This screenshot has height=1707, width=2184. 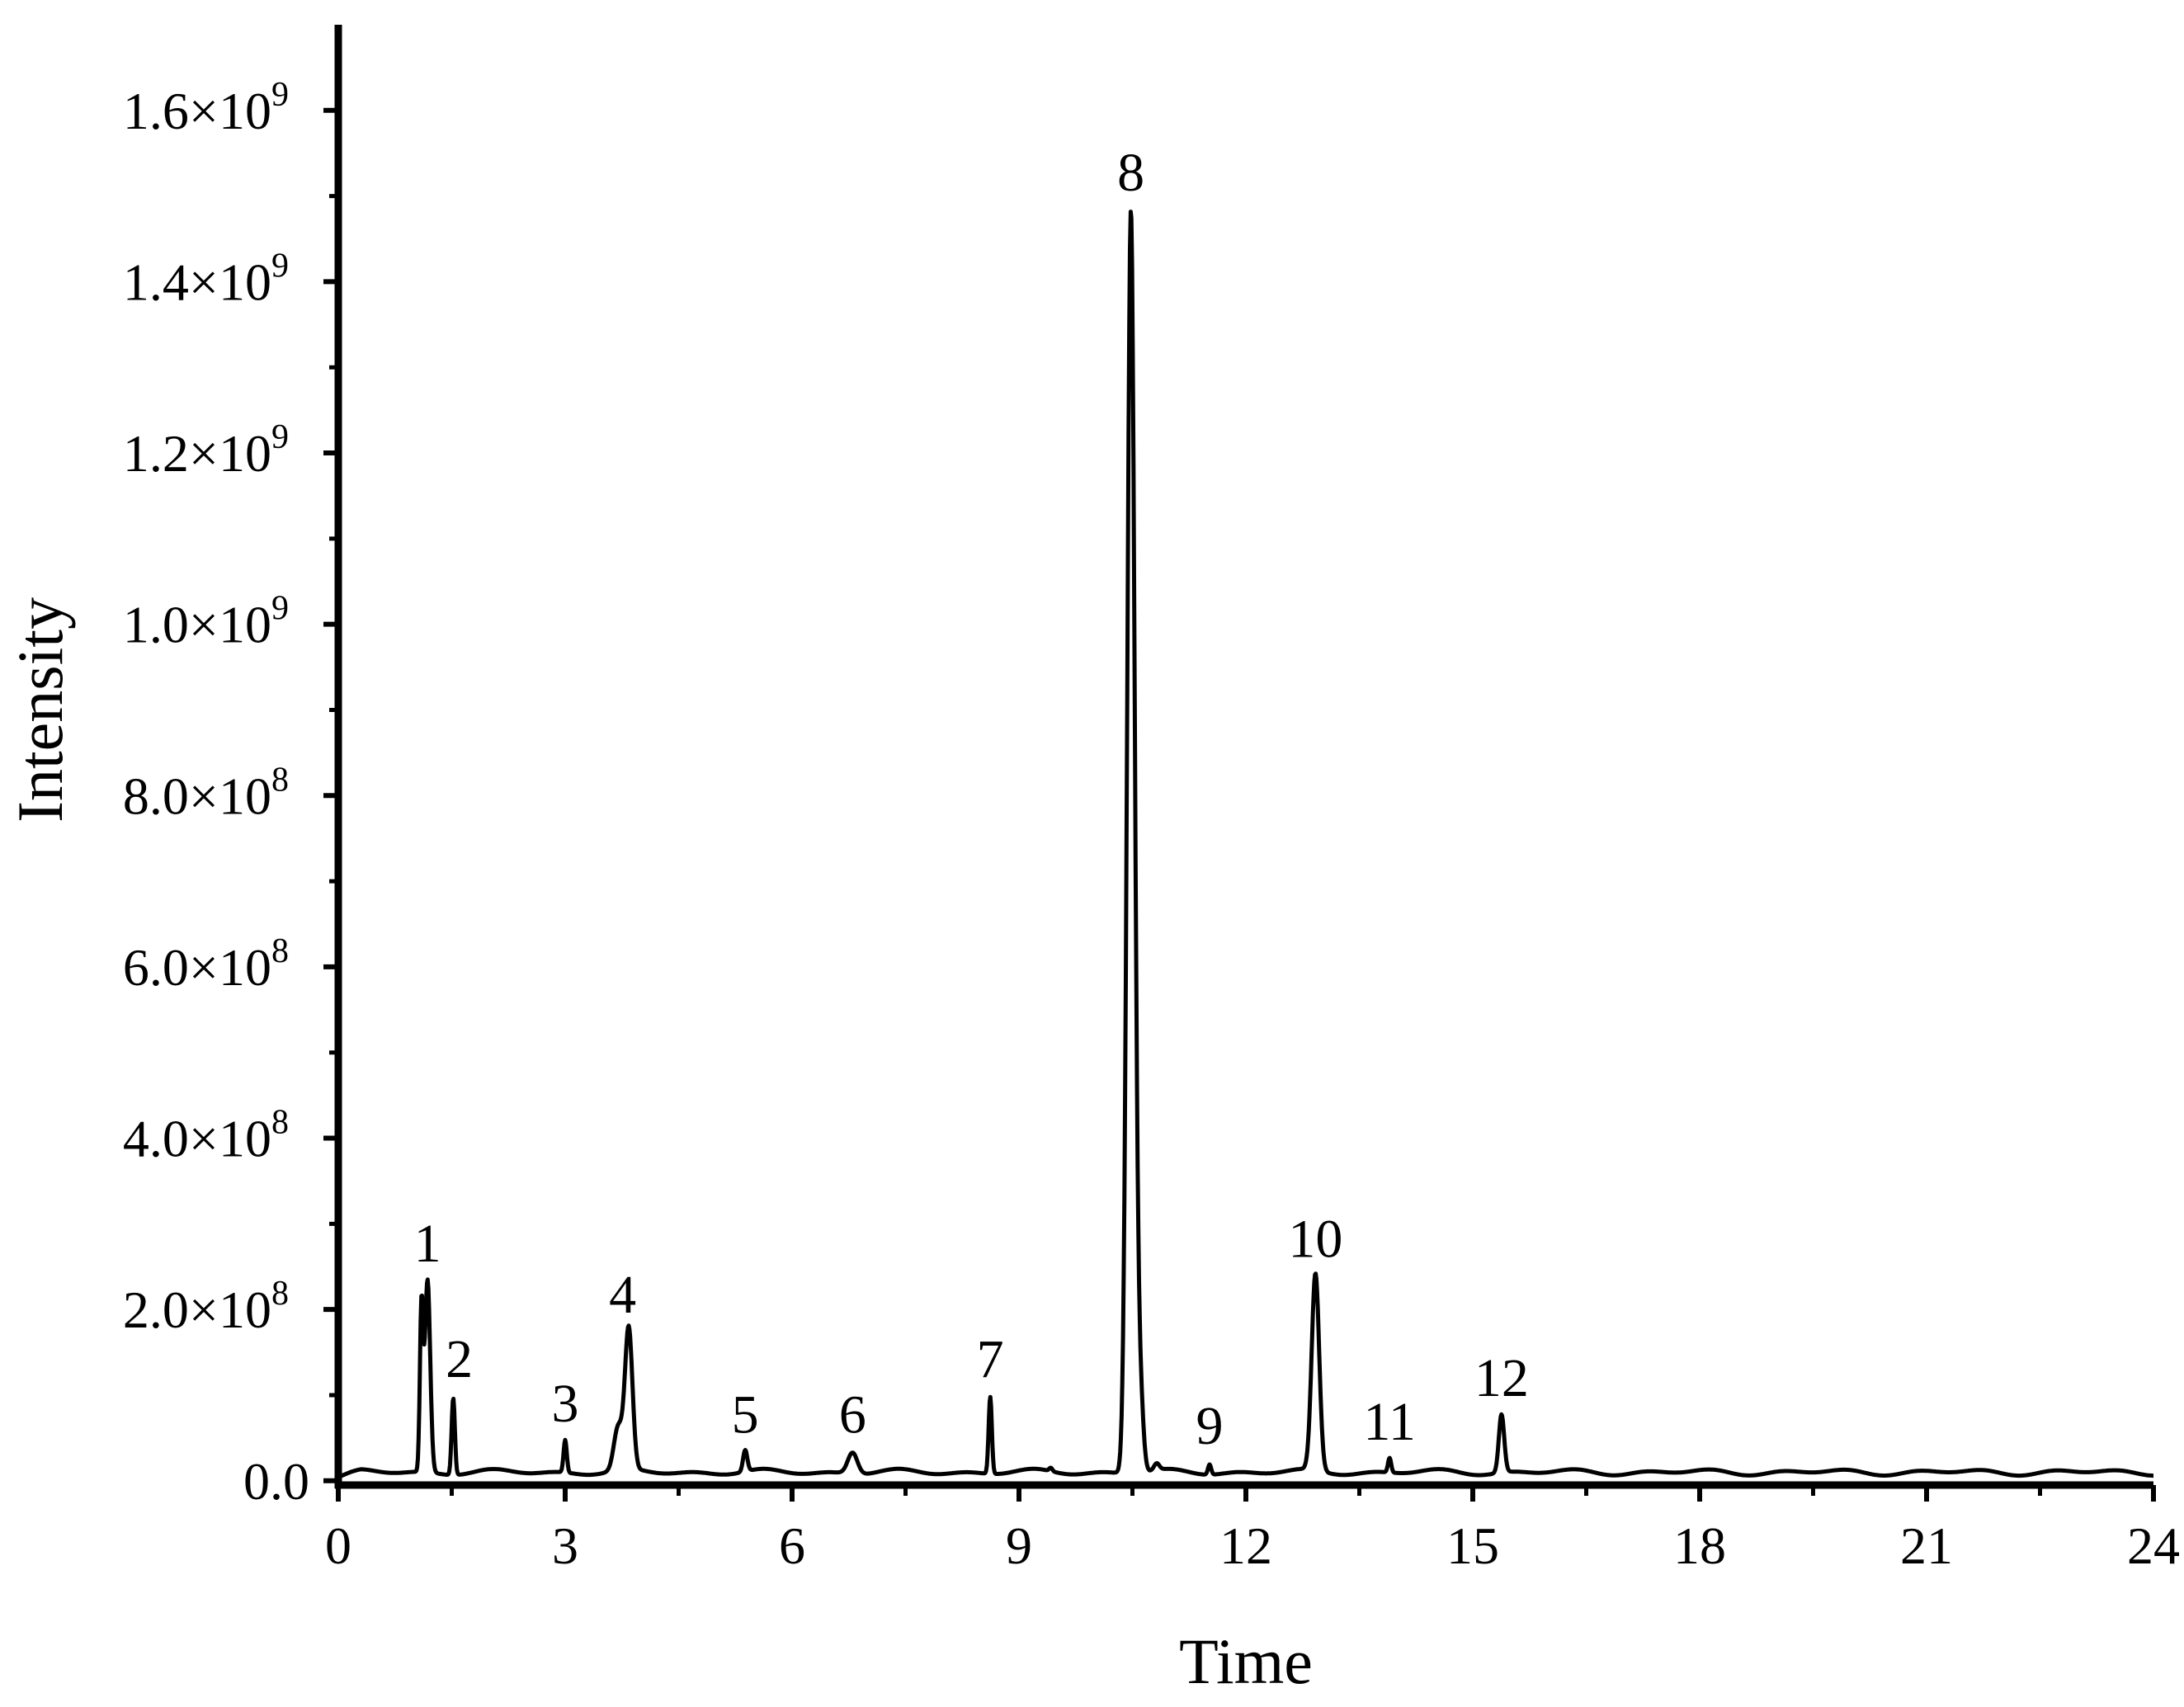 I want to click on peak-label-6: 6, so click(x=852, y=1415).